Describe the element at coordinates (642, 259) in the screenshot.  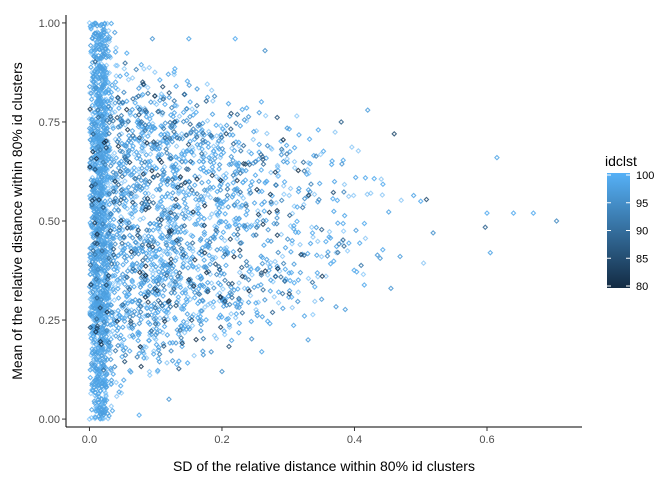
I see `legend-tick-label: 85` at that location.